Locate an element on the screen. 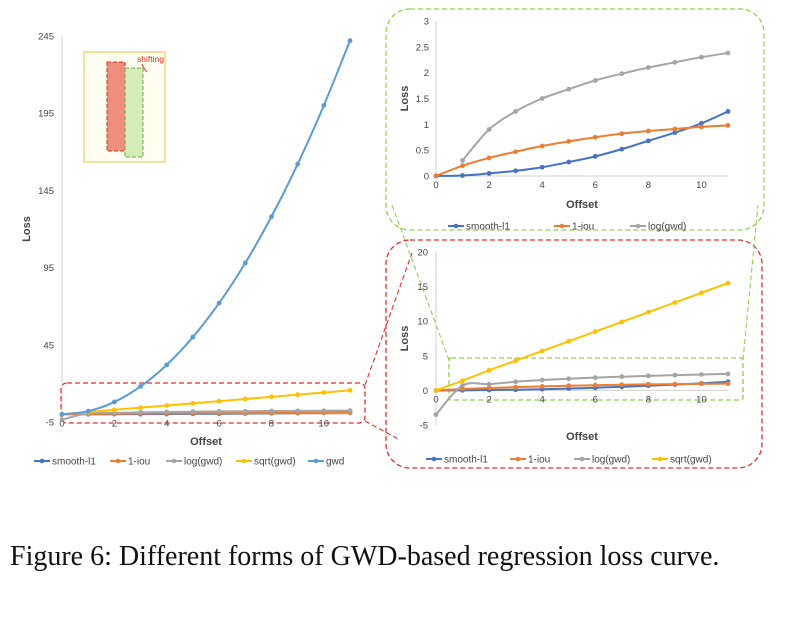 This screenshot has height=629, width=792. y-tick-label: 195 is located at coordinates (46, 114).